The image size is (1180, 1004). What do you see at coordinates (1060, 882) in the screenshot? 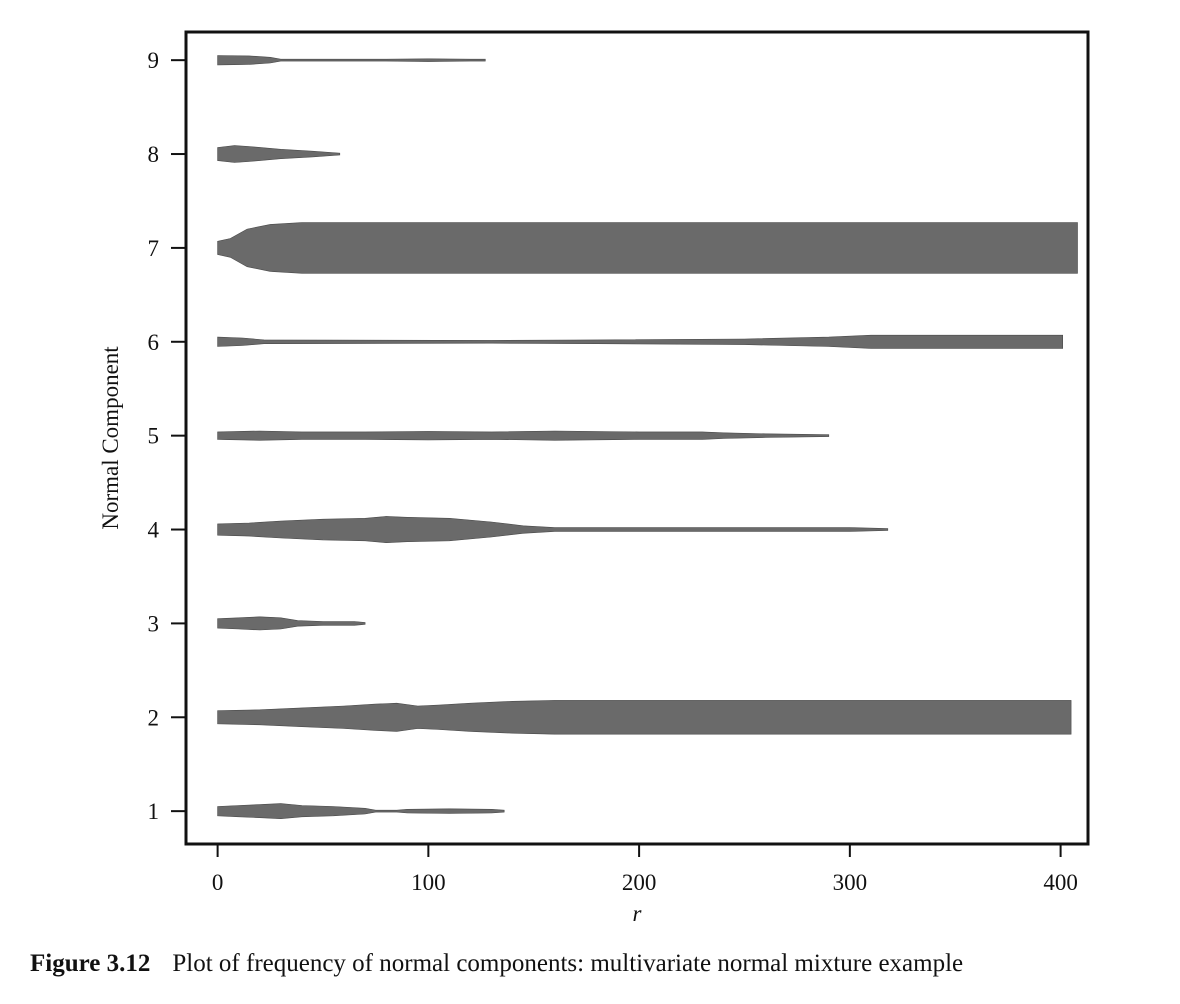
I see `x-tick-label: 400` at bounding box center [1060, 882].